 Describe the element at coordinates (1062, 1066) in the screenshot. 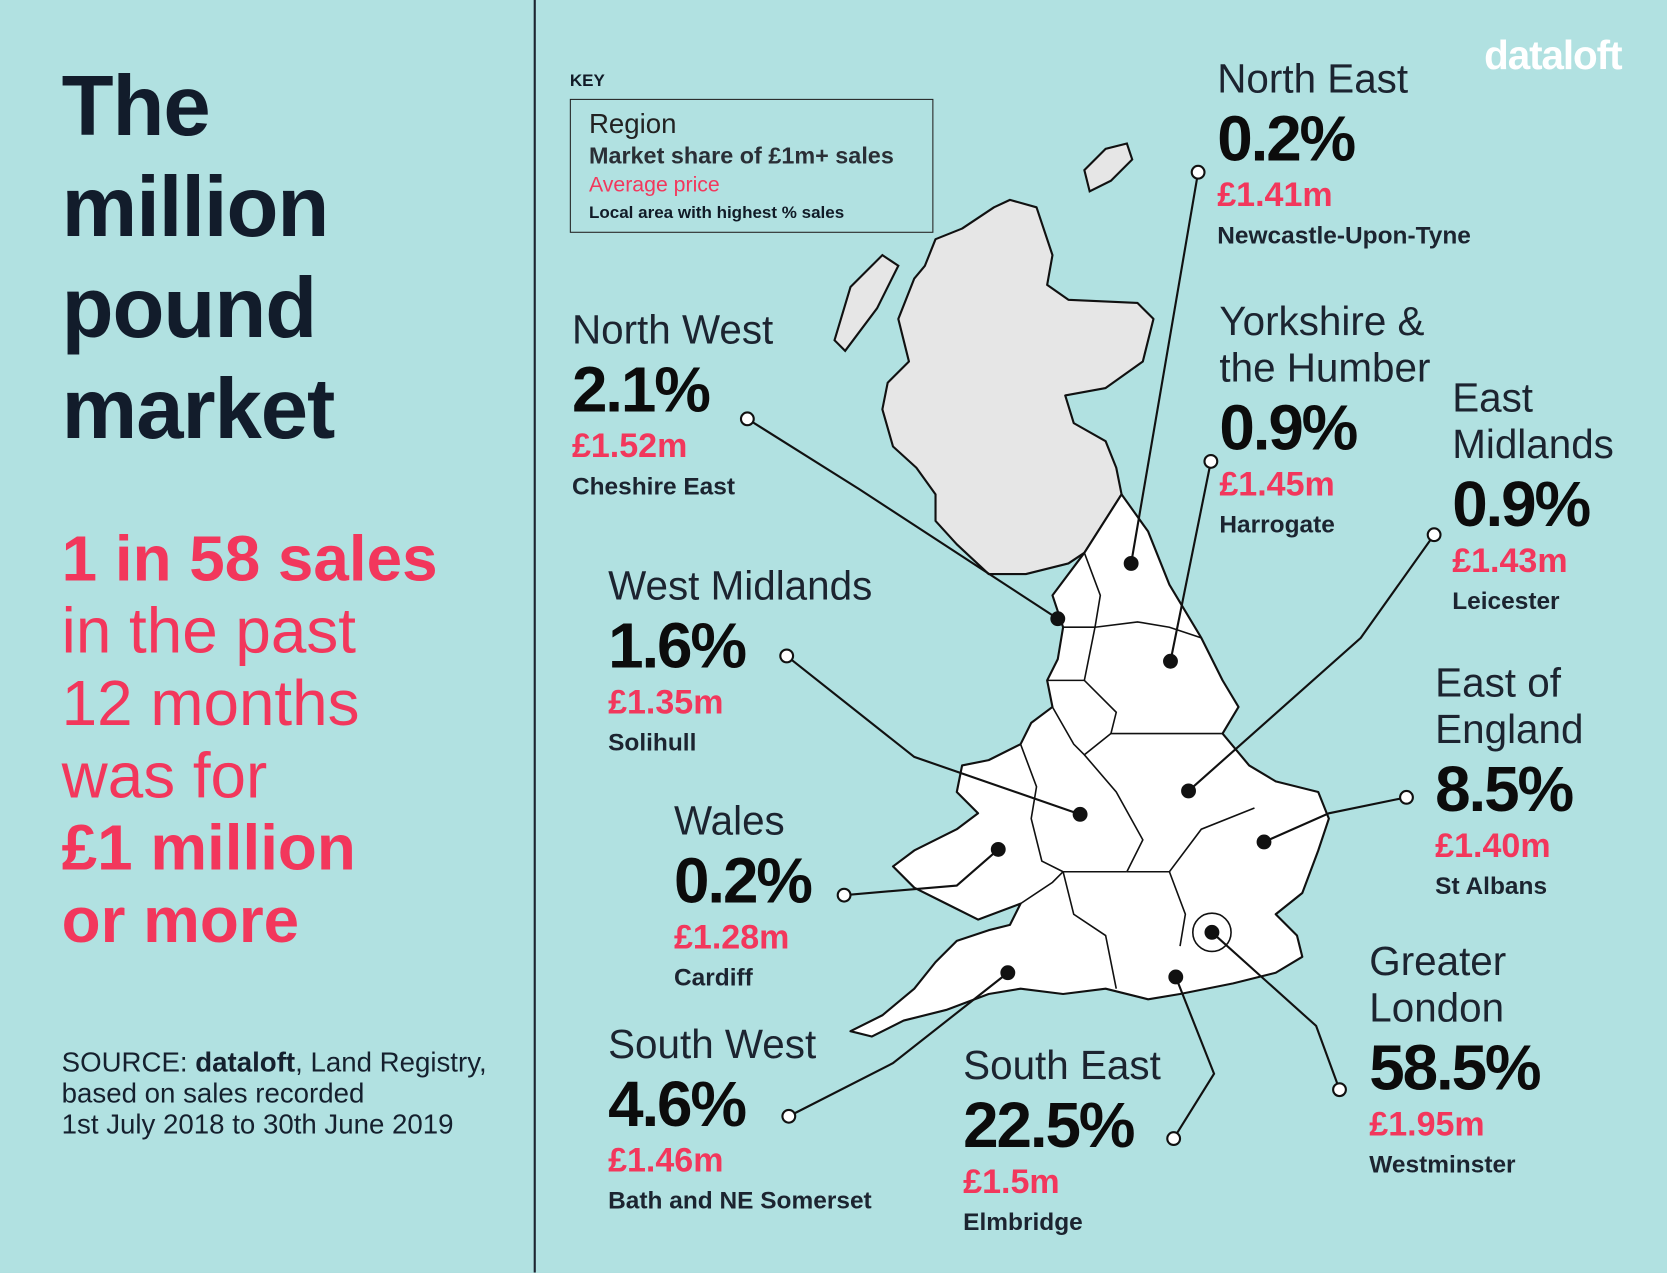

I see `region-name: South East` at that location.